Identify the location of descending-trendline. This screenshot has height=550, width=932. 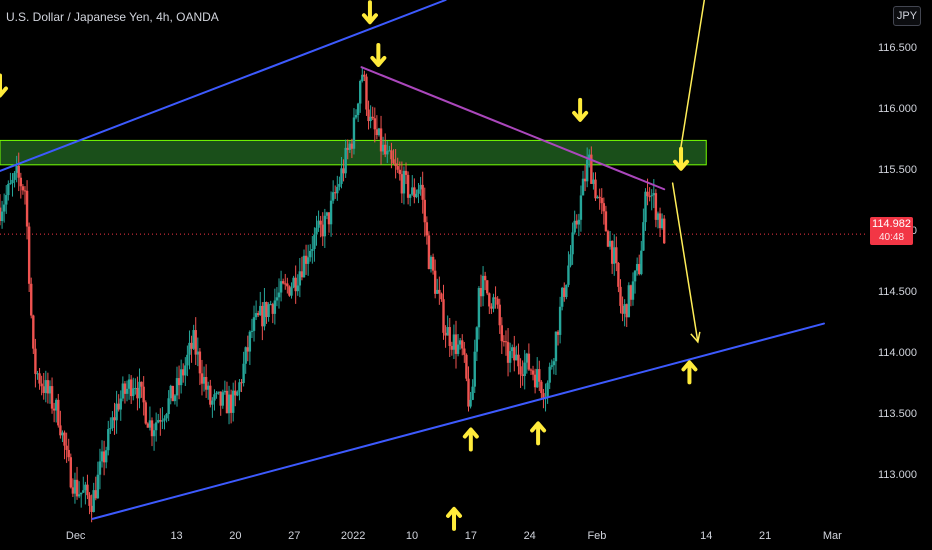
(513, 128).